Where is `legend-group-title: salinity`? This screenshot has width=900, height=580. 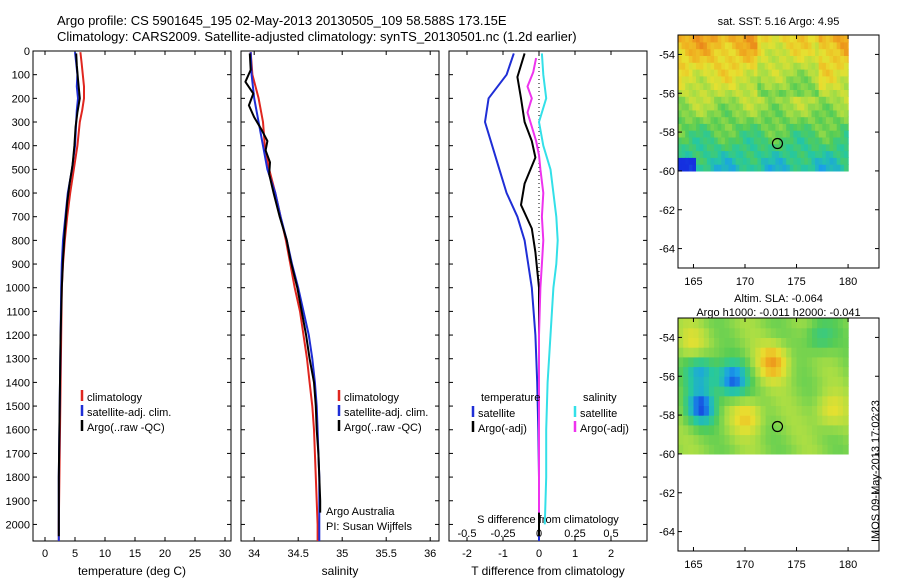
legend-group-title: salinity is located at coordinates (600, 398).